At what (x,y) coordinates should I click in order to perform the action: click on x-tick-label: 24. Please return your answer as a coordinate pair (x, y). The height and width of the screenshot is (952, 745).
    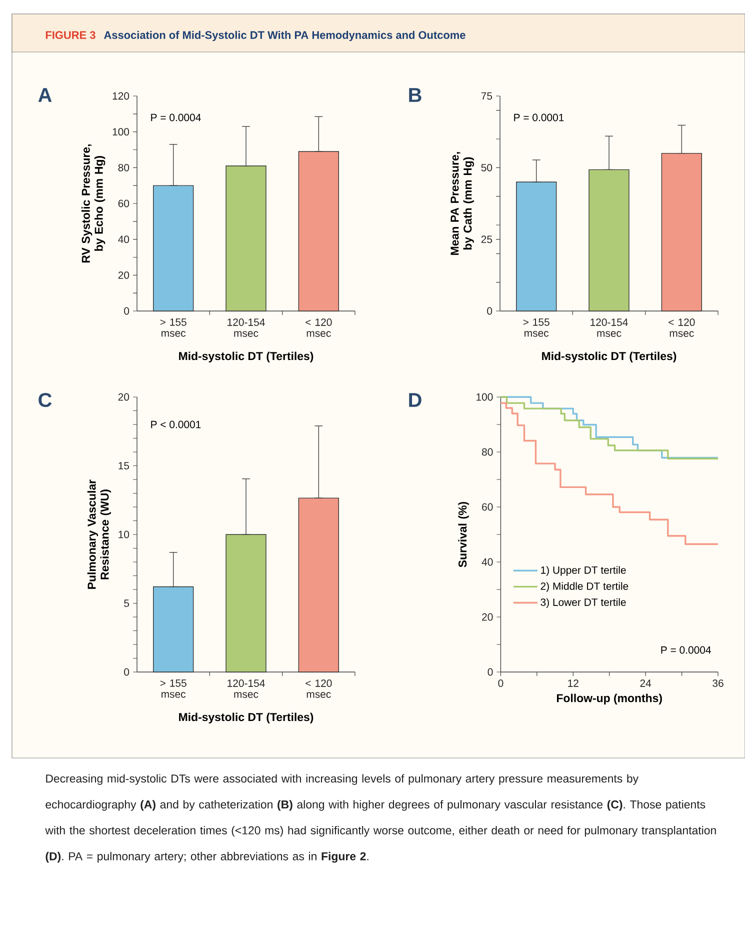
    Looking at the image, I should click on (646, 683).